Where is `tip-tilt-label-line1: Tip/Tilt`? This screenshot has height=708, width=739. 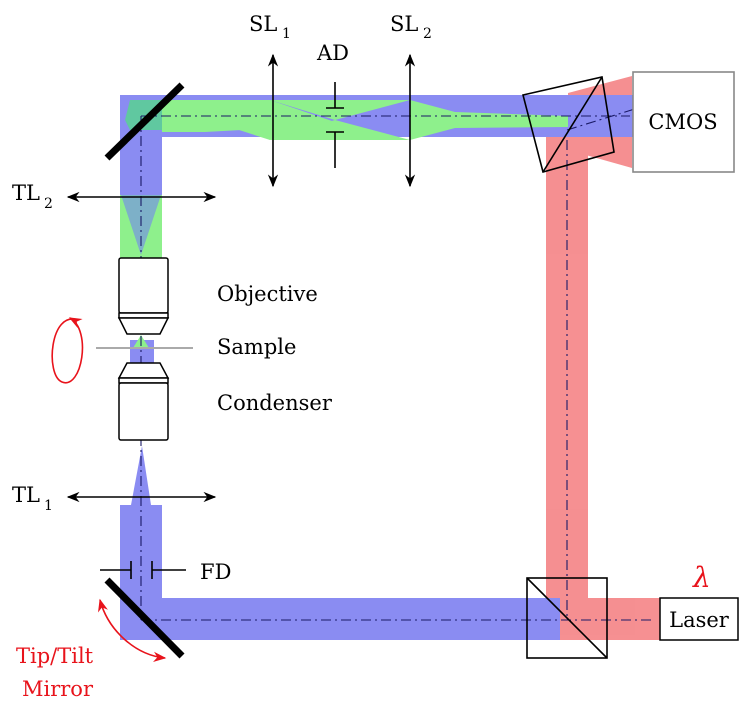
tip-tilt-label-line1: Tip/Tilt is located at coordinates (55, 656).